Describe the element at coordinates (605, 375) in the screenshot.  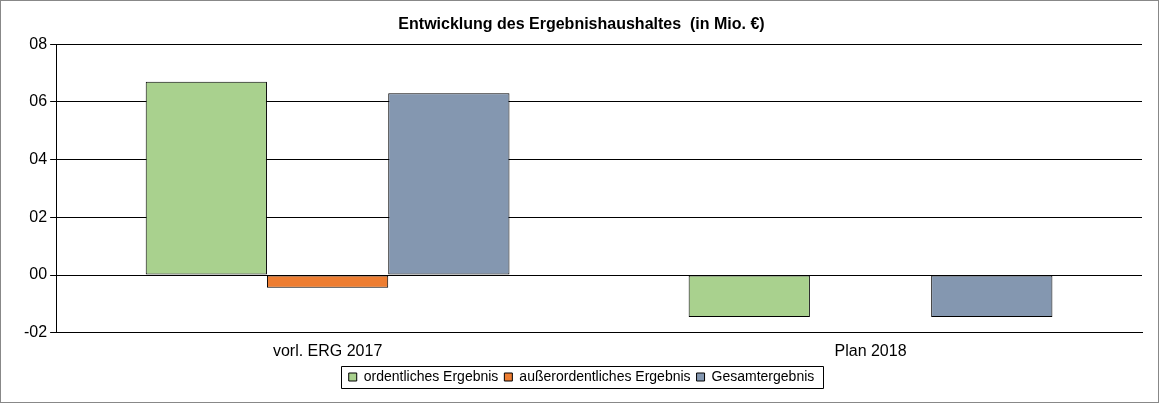
I see `legend-label: außerordentliches Ergebnis` at that location.